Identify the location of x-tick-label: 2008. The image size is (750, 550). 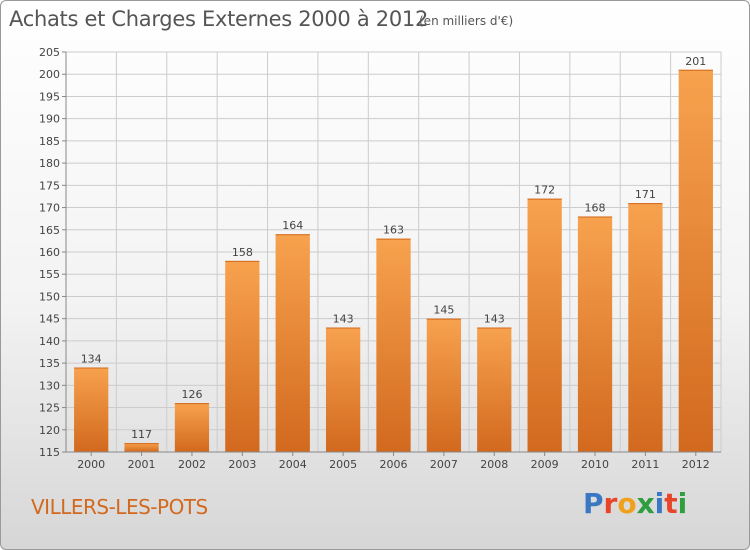
(494, 464).